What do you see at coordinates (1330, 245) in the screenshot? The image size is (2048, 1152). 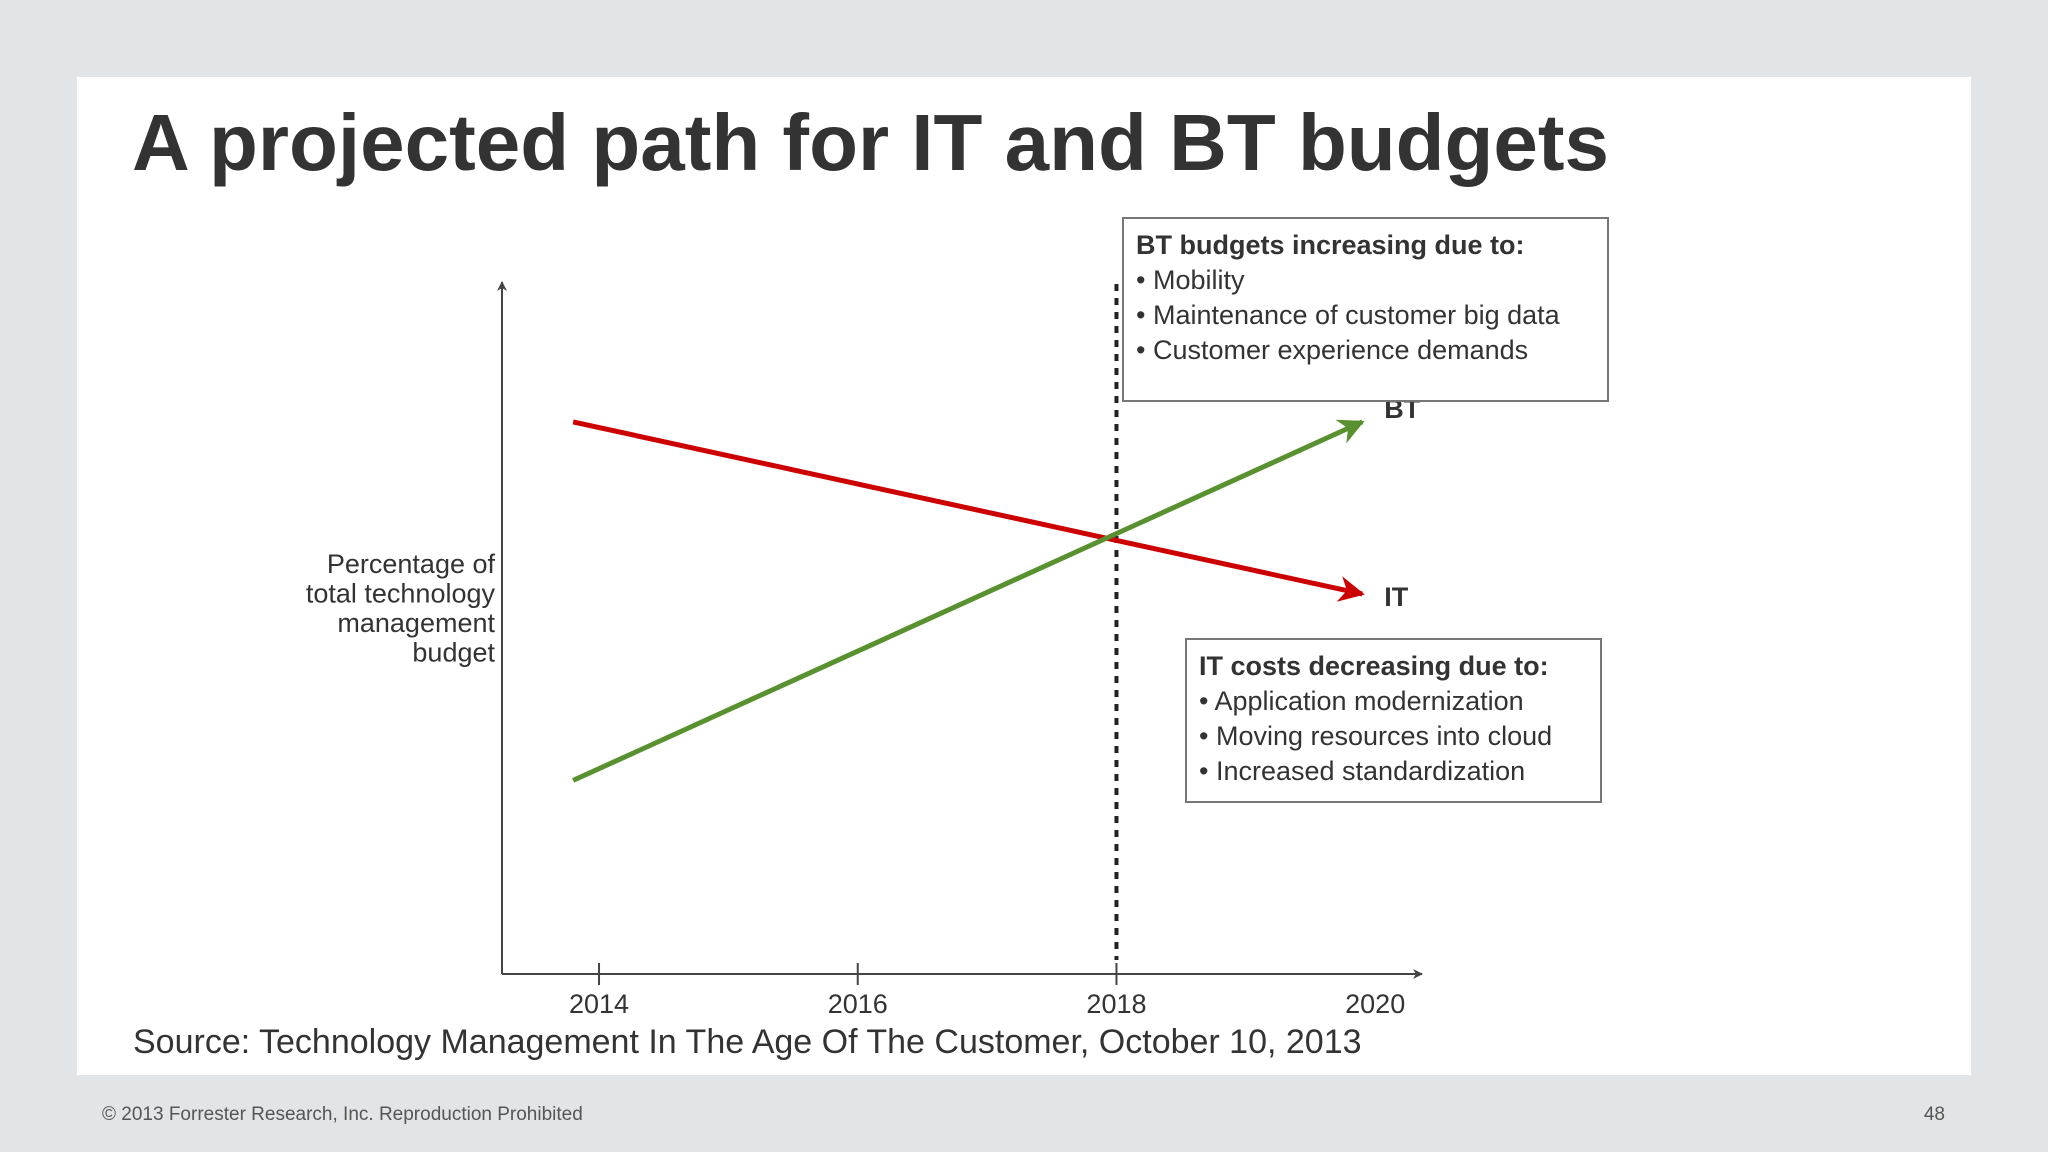 I see `annotation-heading: BT budgets increasing due to:` at bounding box center [1330, 245].